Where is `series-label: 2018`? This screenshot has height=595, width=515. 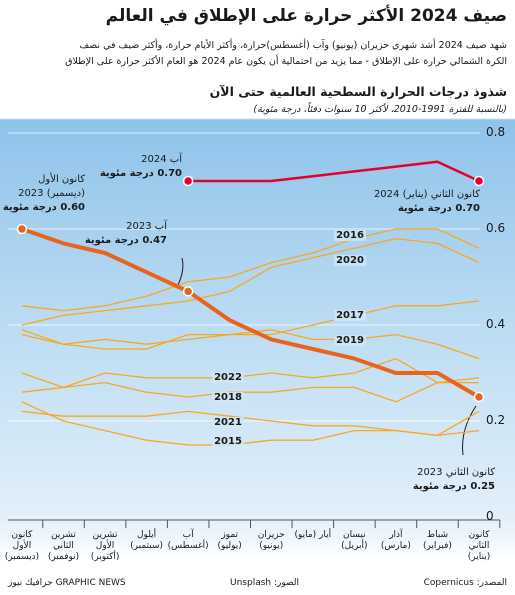
series-label: 2018 is located at coordinates (228, 397).